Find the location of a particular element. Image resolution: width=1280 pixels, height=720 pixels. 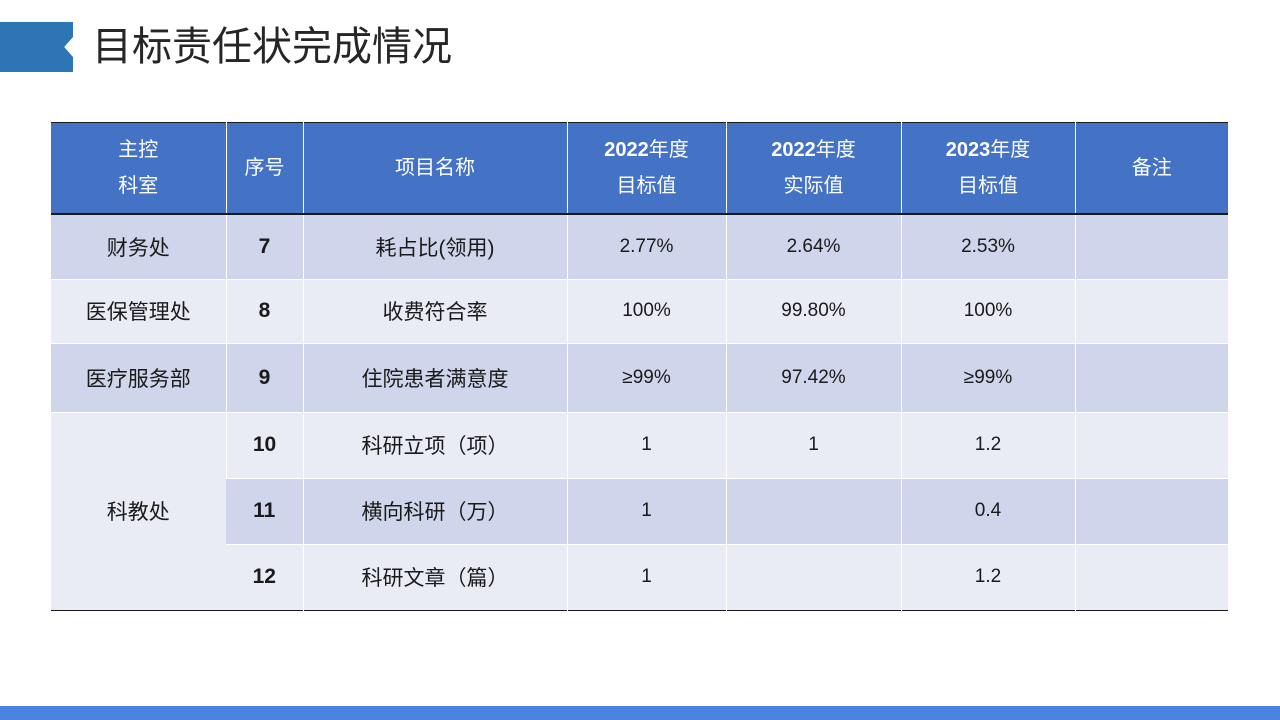

cell-target-2022: 2.77% is located at coordinates (646, 246).